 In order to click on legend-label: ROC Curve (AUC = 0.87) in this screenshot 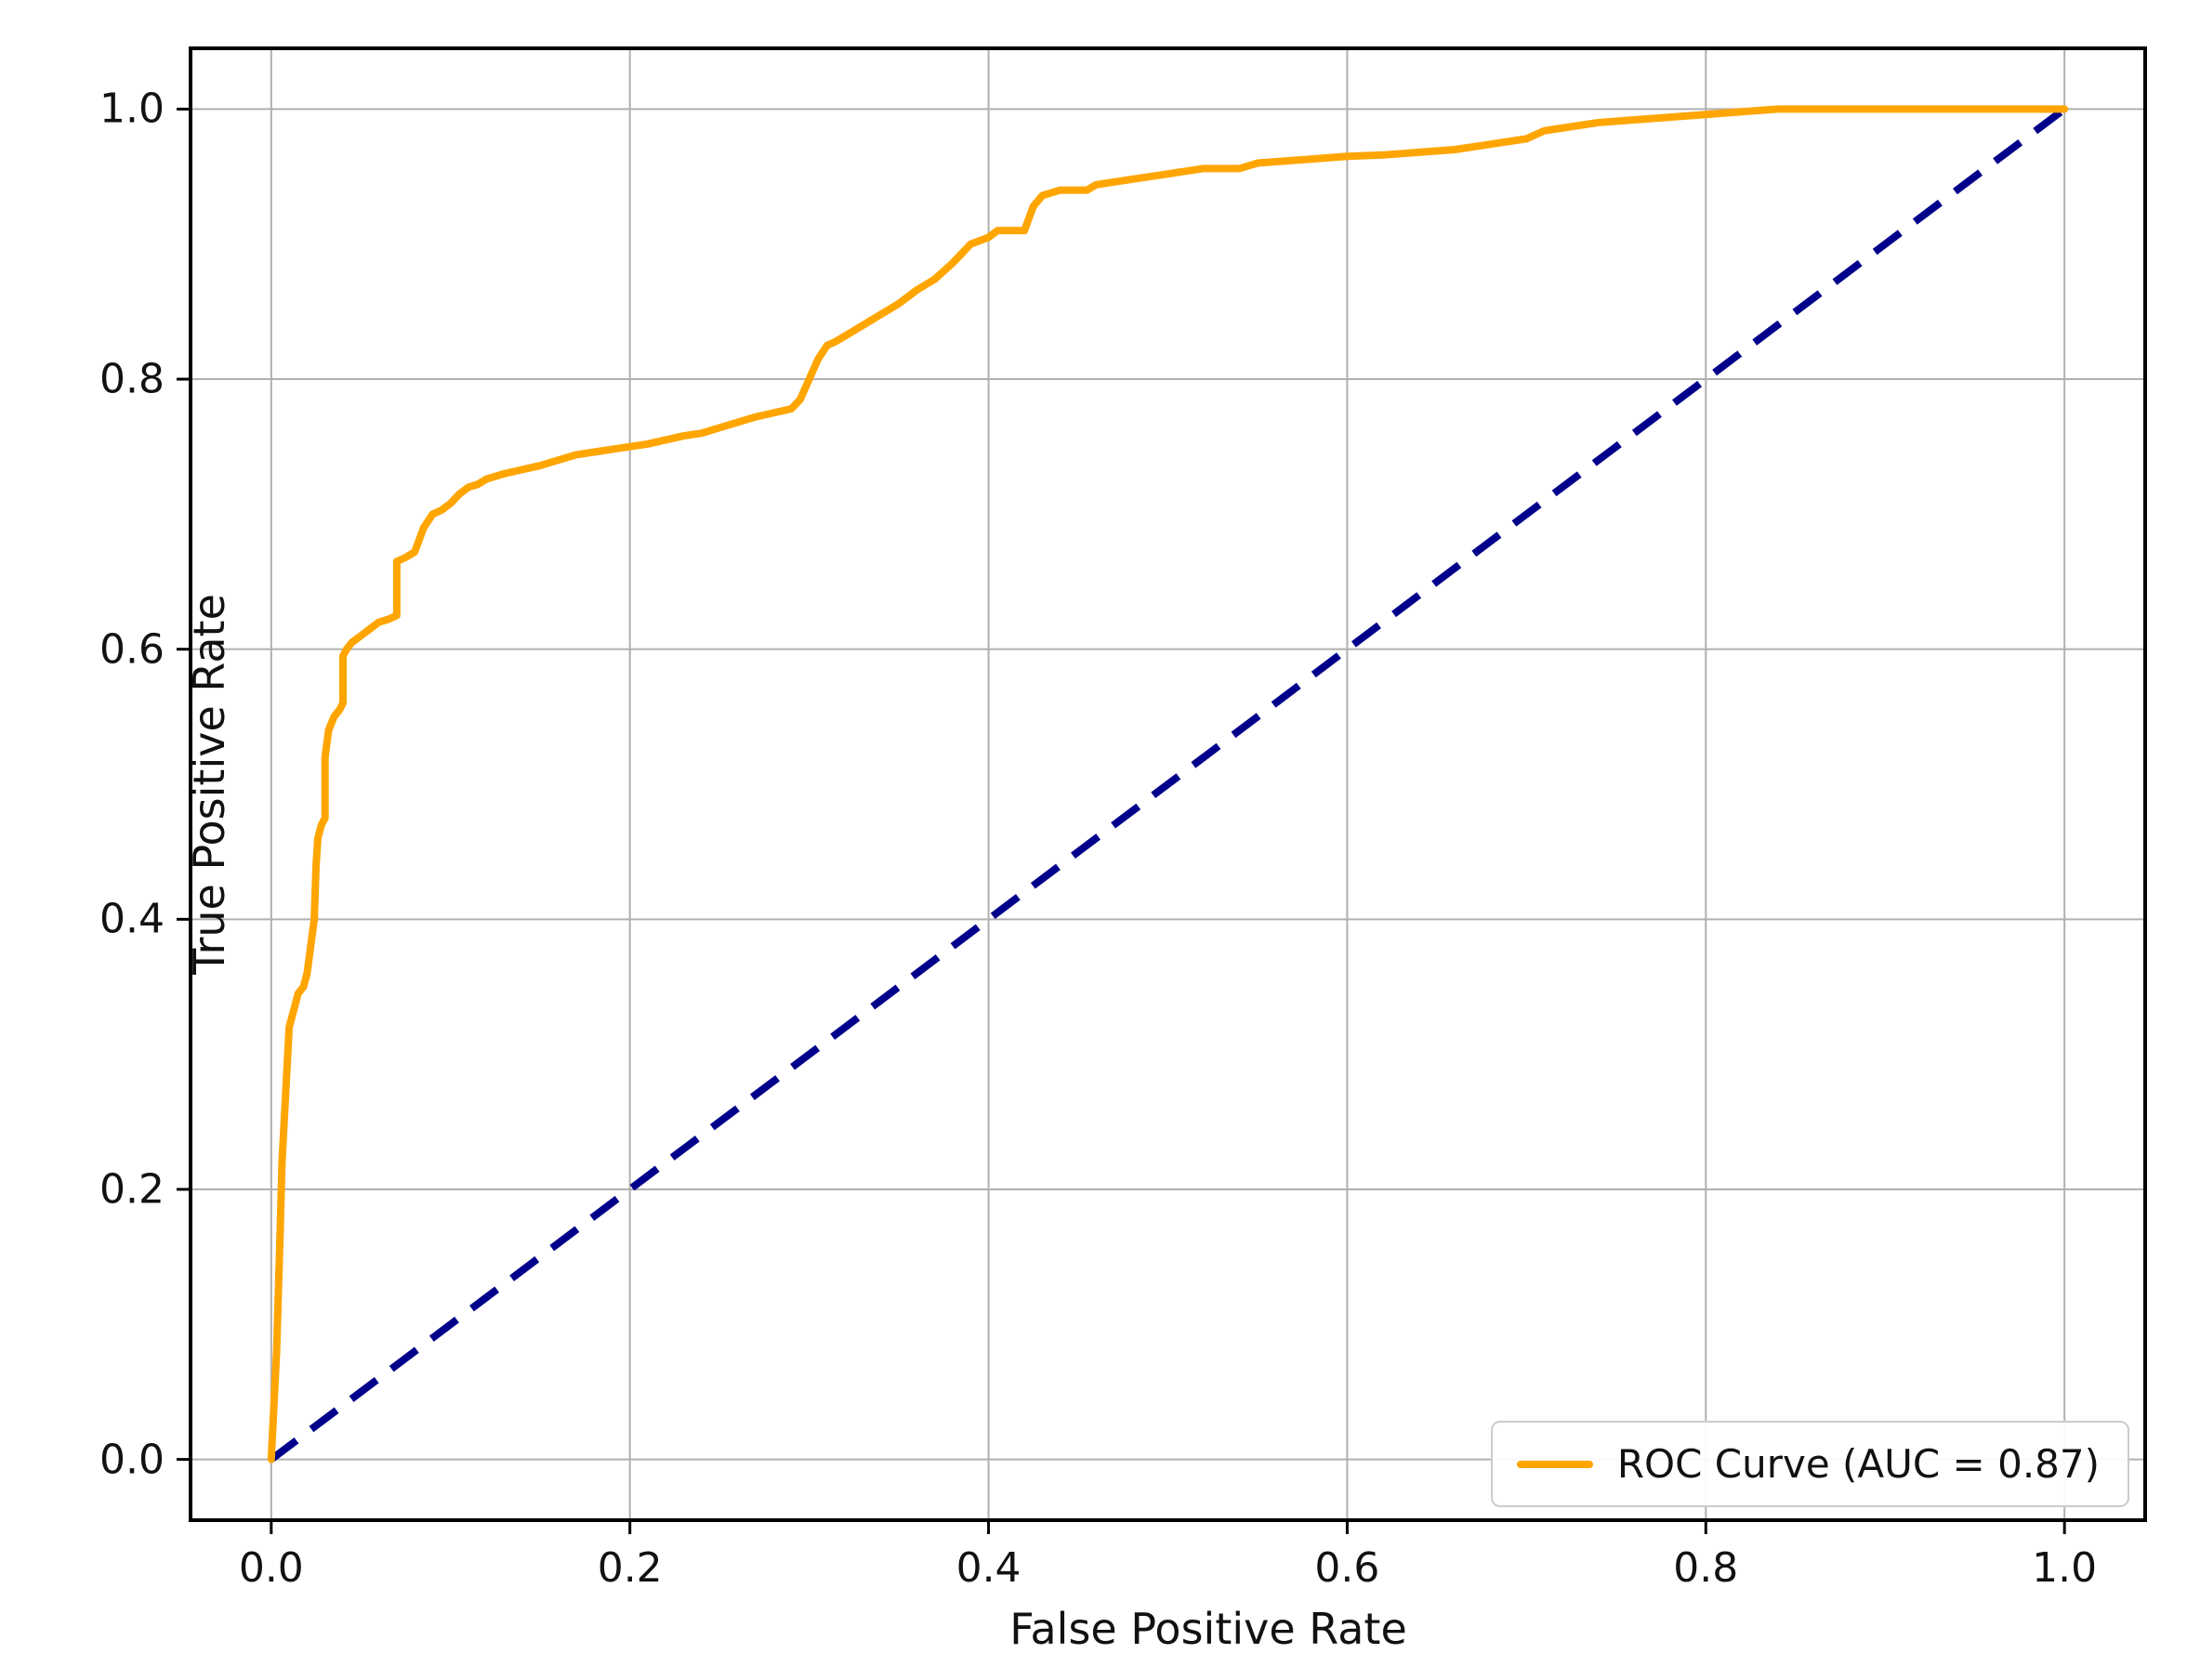, I will do `click(1858, 1464)`.